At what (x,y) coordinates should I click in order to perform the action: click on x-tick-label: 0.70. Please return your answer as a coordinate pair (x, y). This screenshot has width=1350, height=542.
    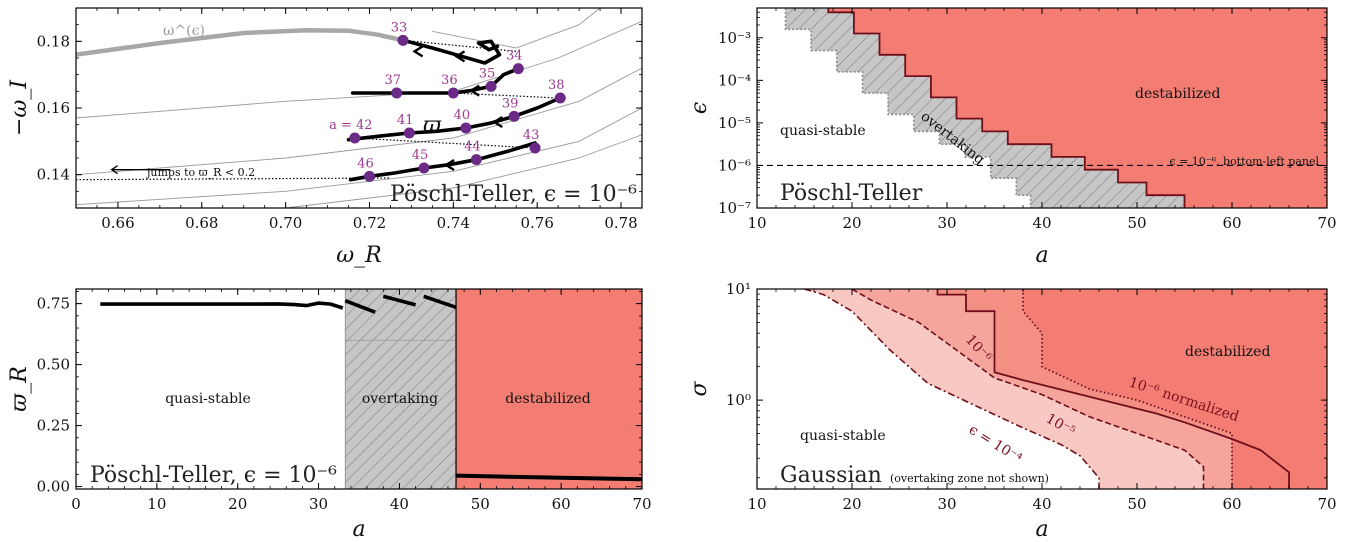
    Looking at the image, I should click on (285, 223).